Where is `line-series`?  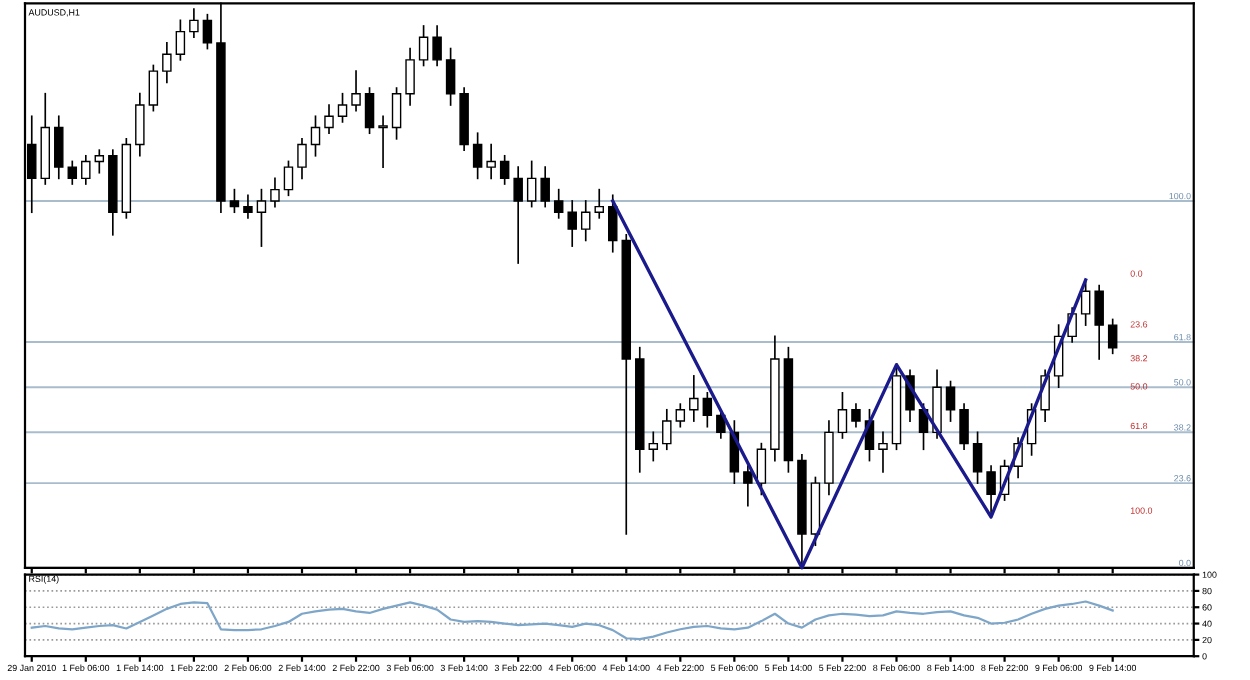 line-series is located at coordinates (572, 620).